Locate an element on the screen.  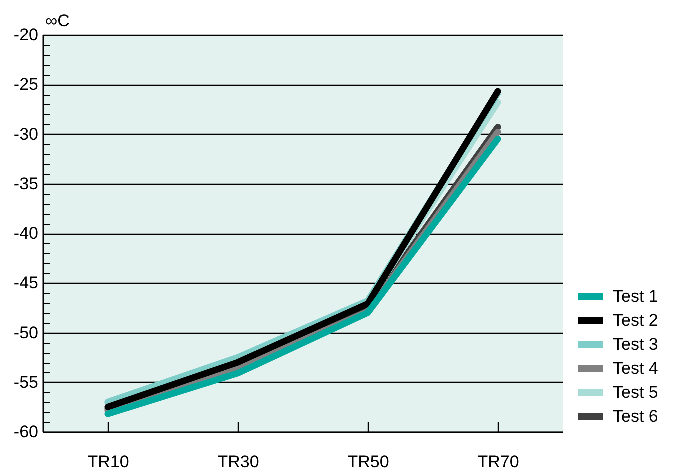
y-tick-label: -55 is located at coordinates (26, 382).